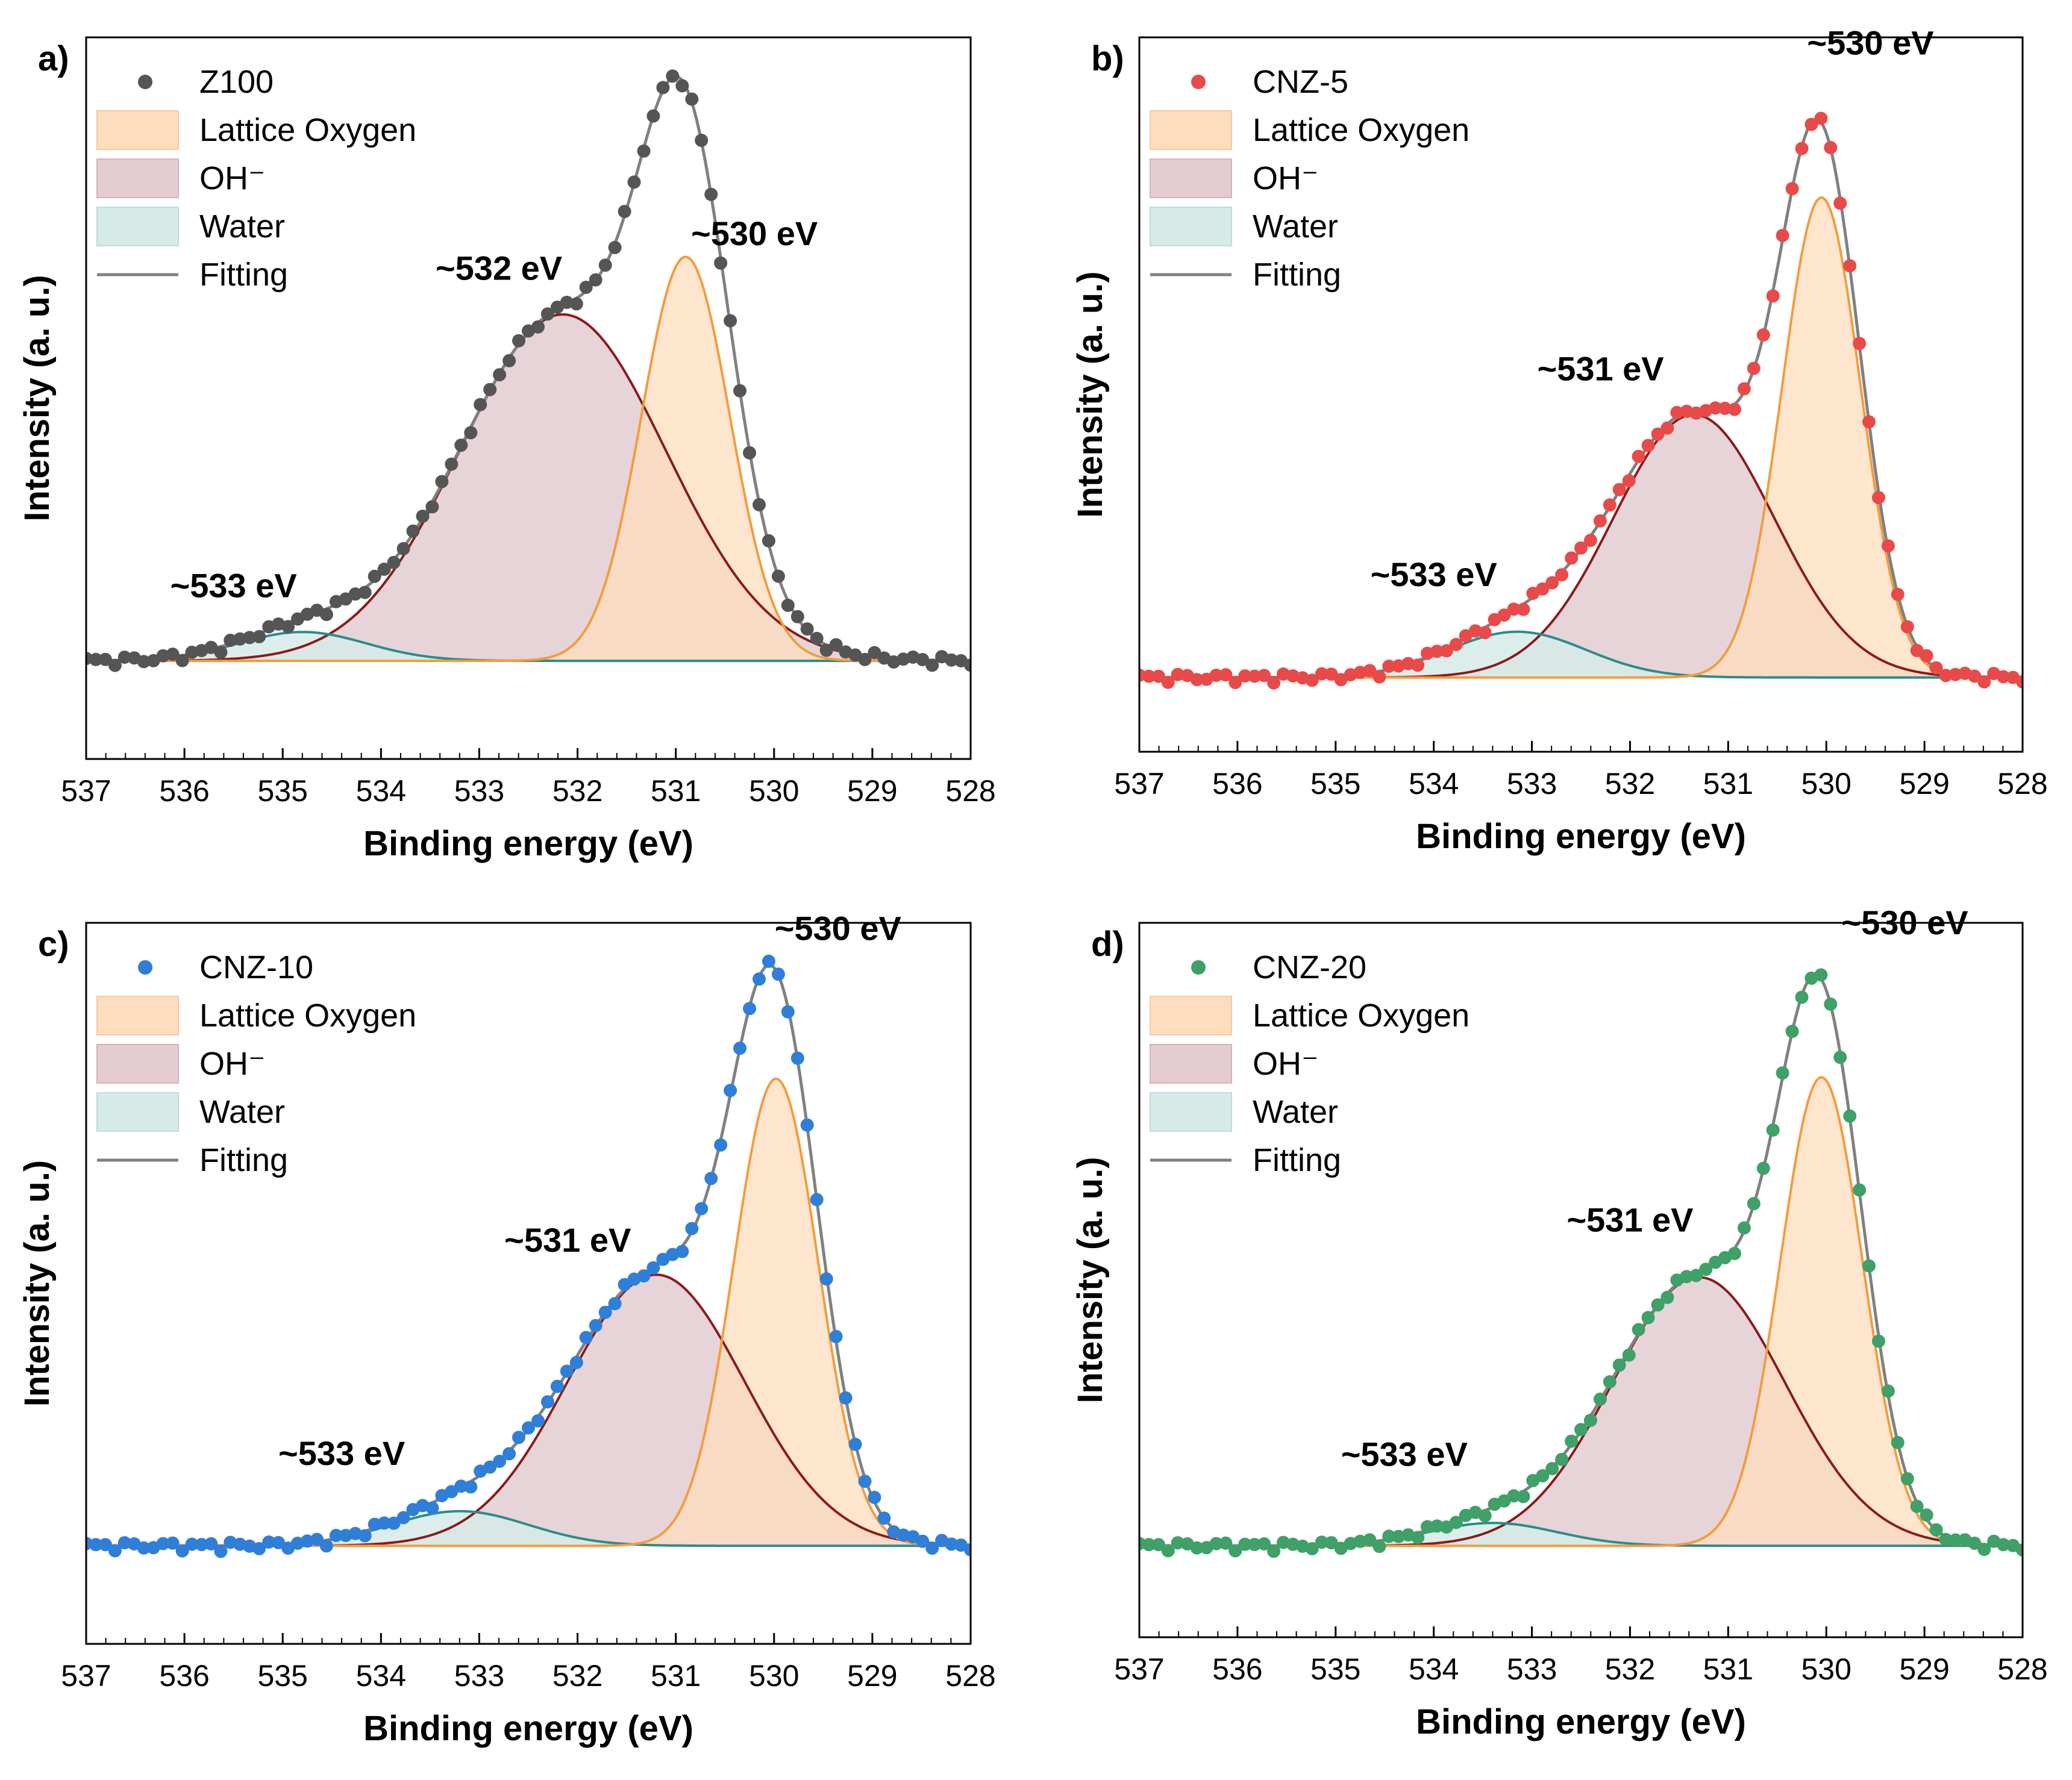  I want to click on legend: CNZ-20 Lattice Oxygen OH⁻ Water Fitting, so click(1309, 1063).